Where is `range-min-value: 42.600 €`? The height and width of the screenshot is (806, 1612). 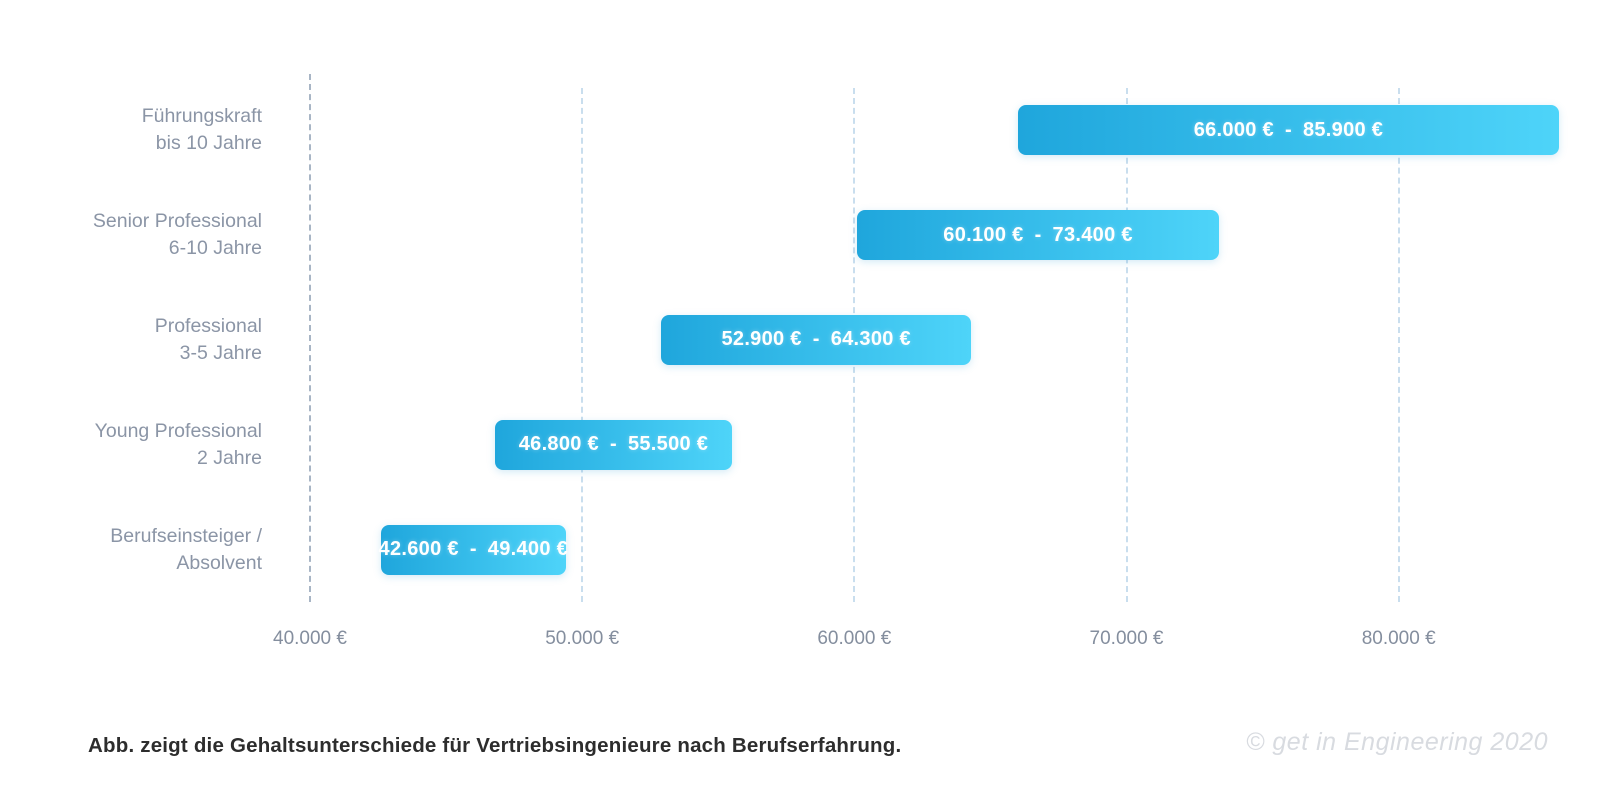 range-min-value: 42.600 € is located at coordinates (418, 549).